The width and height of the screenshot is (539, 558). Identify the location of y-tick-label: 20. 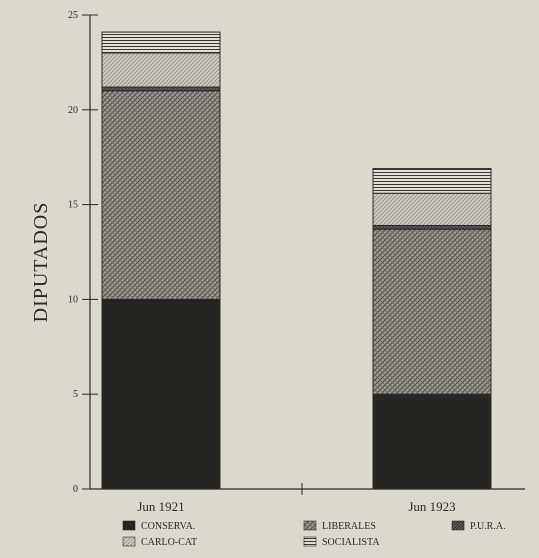
(73, 110).